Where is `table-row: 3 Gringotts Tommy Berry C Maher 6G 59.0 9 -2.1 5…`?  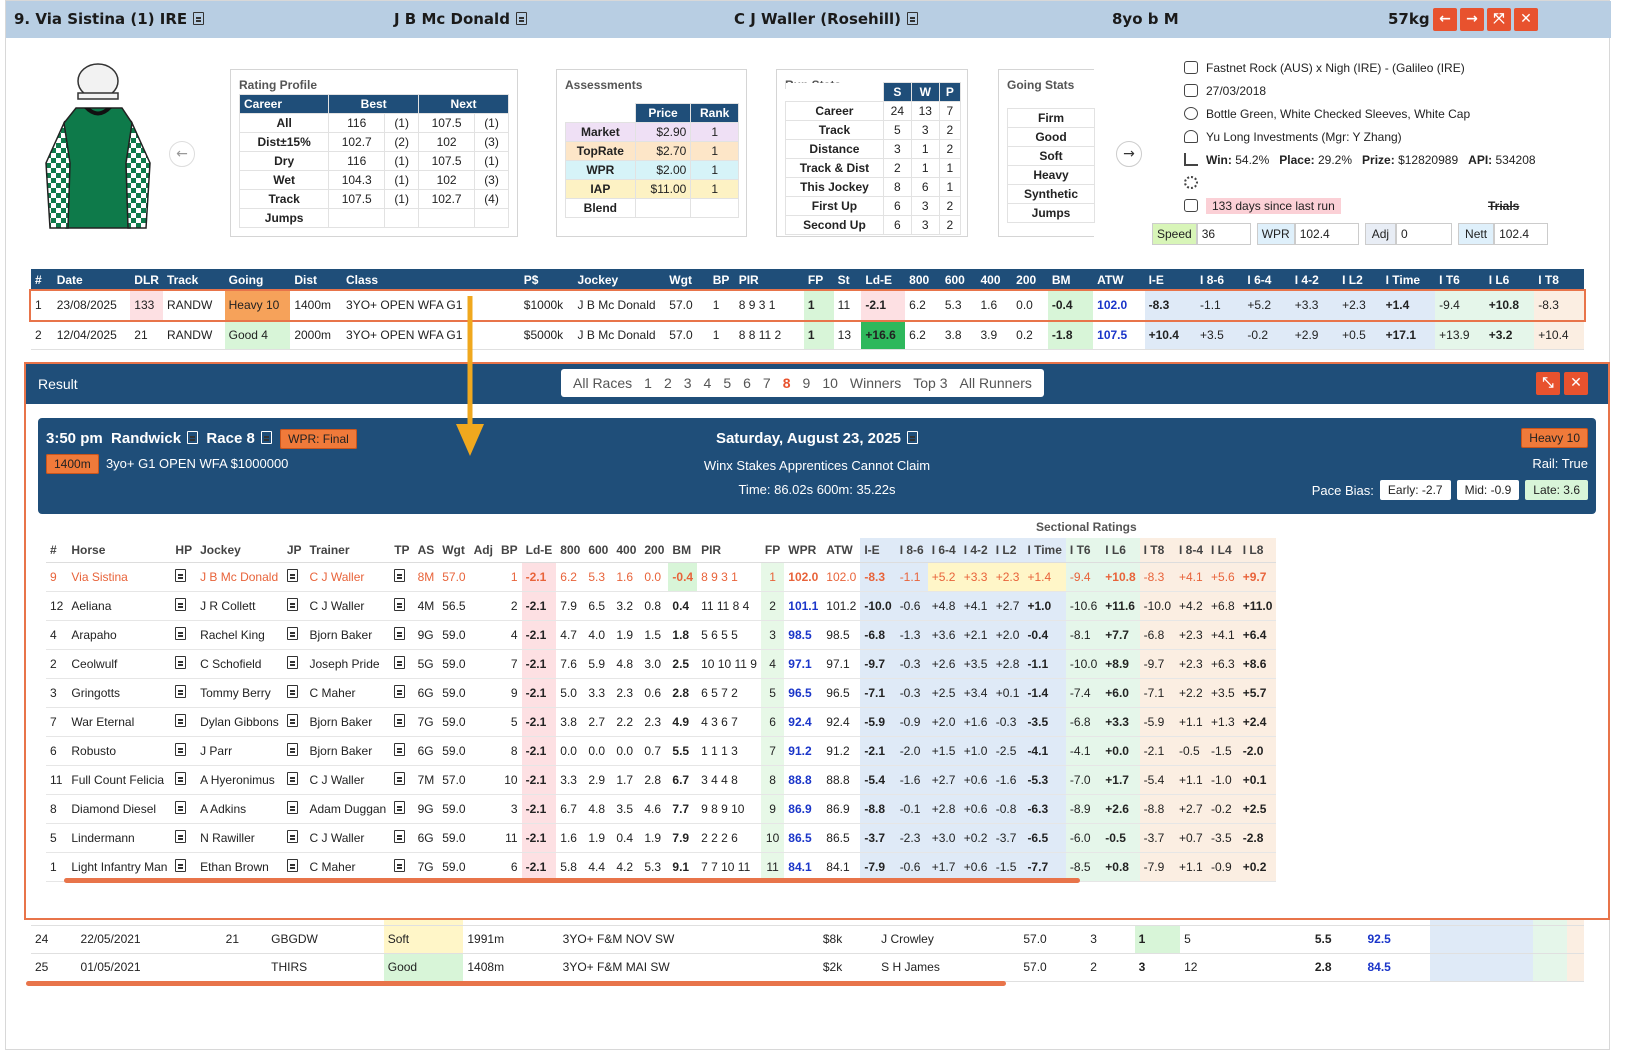
table-row: 3 Gringotts Tommy Berry C Maher 6G 59.0 9 -2.1 5… is located at coordinates (661, 693).